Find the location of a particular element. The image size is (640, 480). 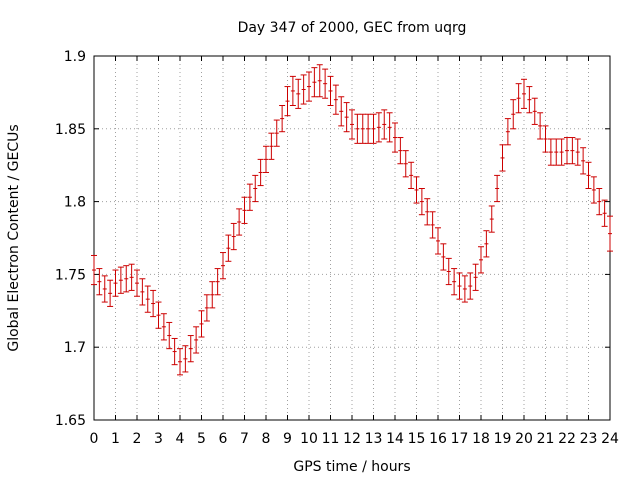

x-tick-label: 6 is located at coordinates (223, 439).